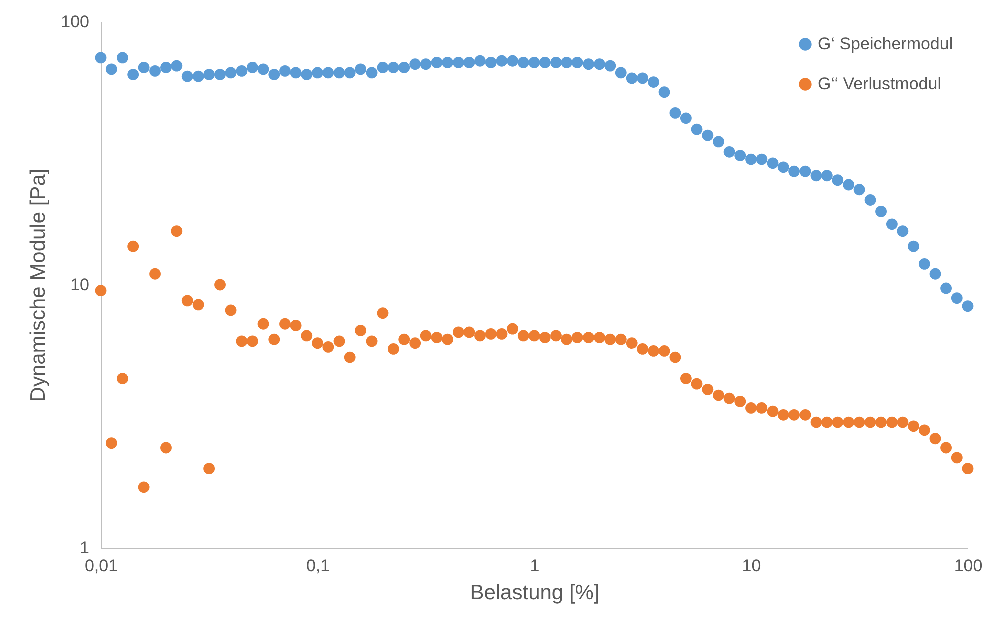  Describe the element at coordinates (886, 44) in the screenshot. I see `legend-label: G‘ Speichermodul` at that location.